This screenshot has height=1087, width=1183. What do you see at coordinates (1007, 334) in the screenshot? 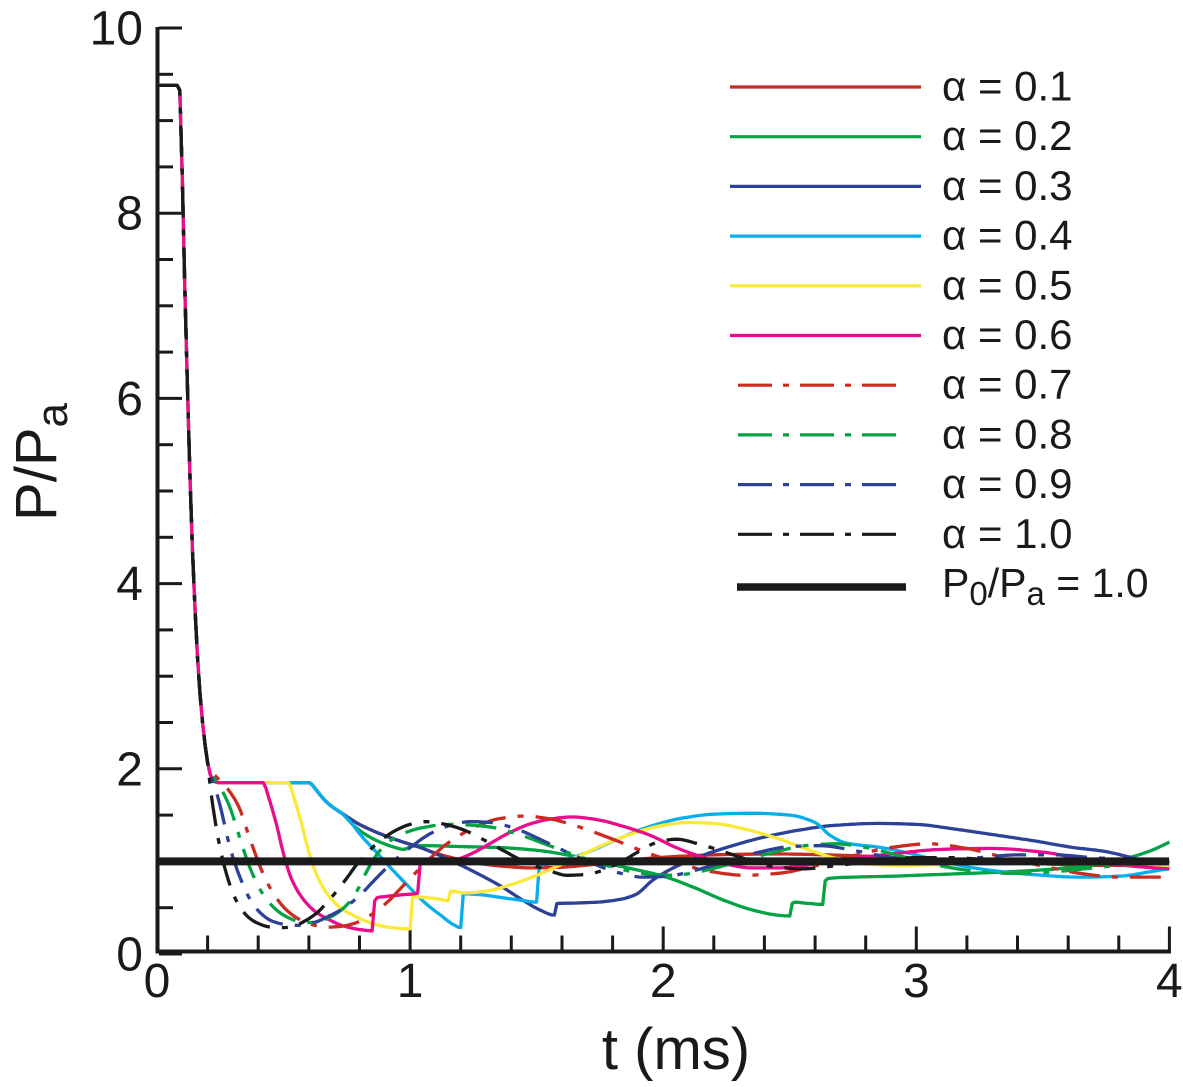
I see `svg-text: α = 0.6` at bounding box center [1007, 334].